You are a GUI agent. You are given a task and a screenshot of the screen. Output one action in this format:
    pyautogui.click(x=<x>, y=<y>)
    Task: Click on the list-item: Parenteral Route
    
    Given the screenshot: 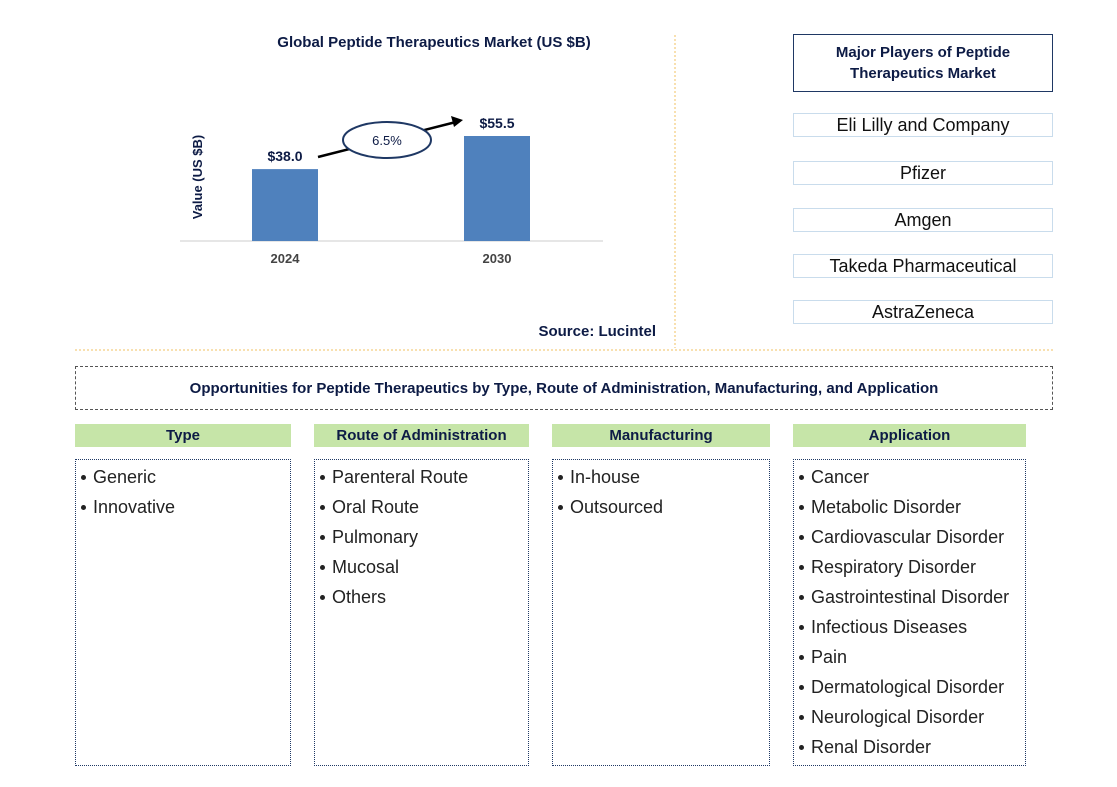 What is the action you would take?
    pyautogui.click(x=423, y=477)
    